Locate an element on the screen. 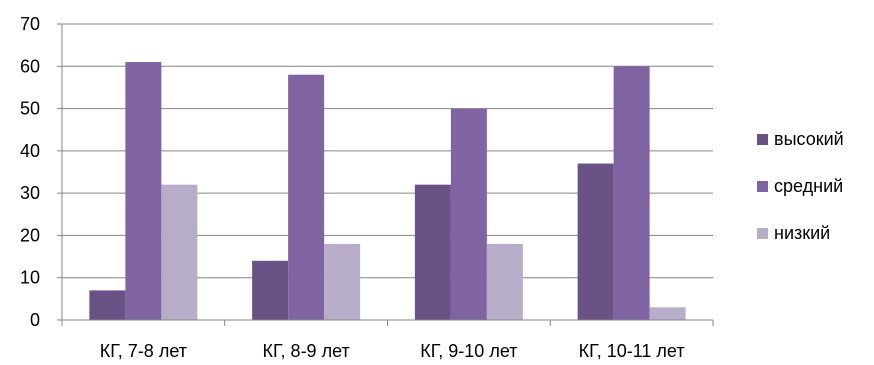 This screenshot has height=365, width=874. x-category-label: КГ, 8-9 лет is located at coordinates (306, 351).